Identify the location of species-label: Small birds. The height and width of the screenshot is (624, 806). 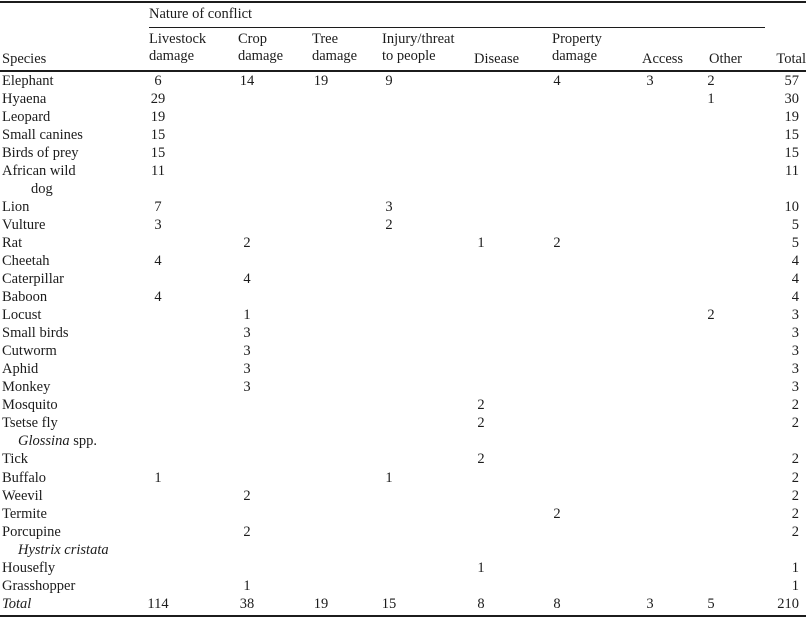
(35, 333).